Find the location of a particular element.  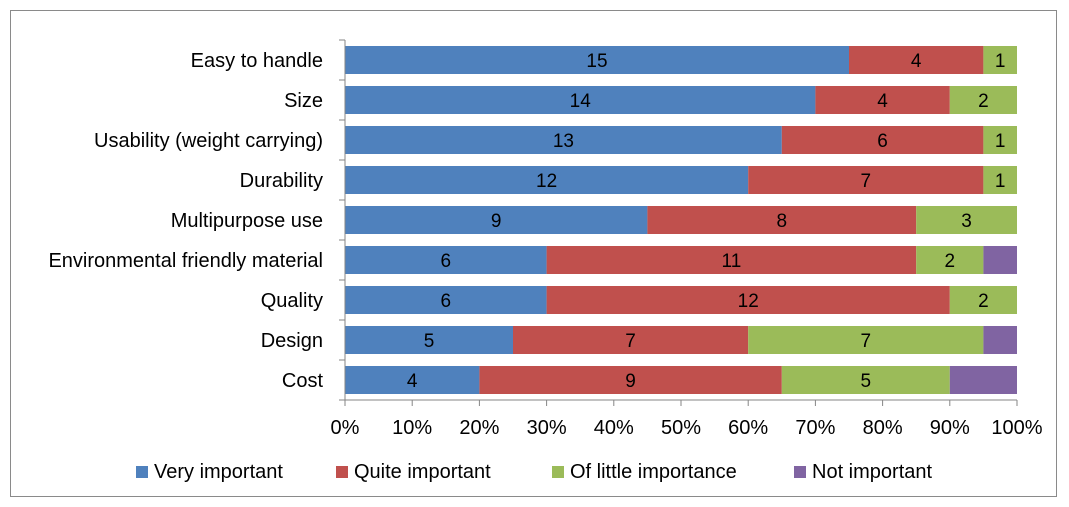

category-label: Multipurpose use is located at coordinates (247, 221).